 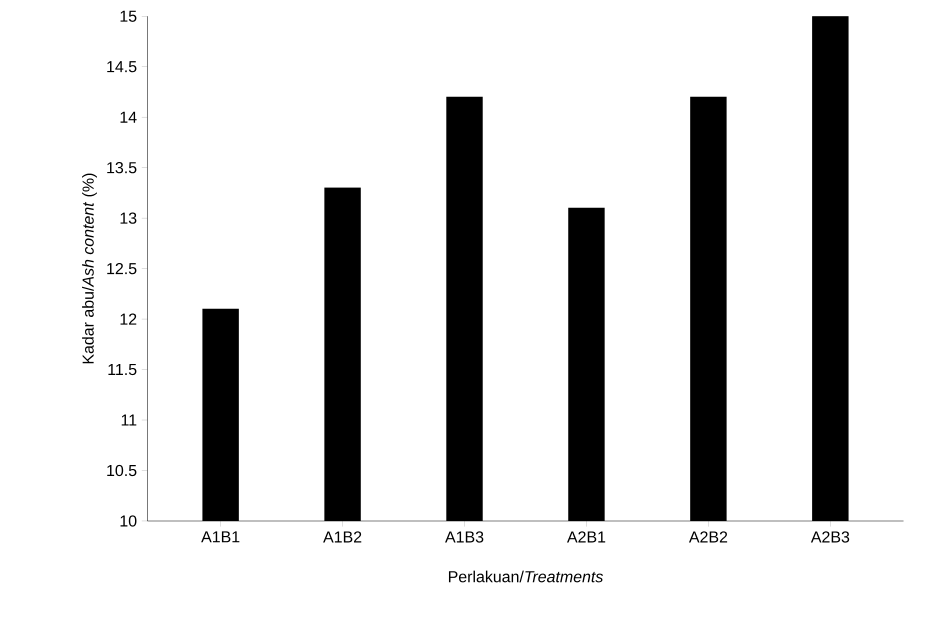 I want to click on x-tick-label: A1B2, so click(x=342, y=536).